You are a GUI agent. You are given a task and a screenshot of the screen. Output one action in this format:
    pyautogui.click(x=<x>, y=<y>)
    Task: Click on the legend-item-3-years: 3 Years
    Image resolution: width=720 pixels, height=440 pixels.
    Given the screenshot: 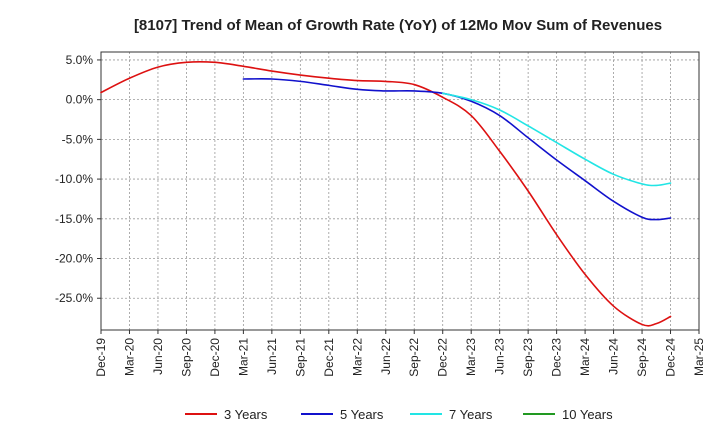 What is the action you would take?
    pyautogui.click(x=226, y=414)
    